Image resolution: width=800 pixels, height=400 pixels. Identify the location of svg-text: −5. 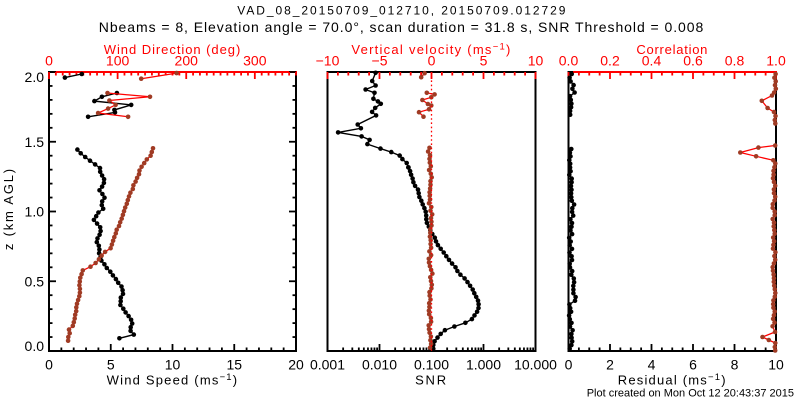
(380, 61).